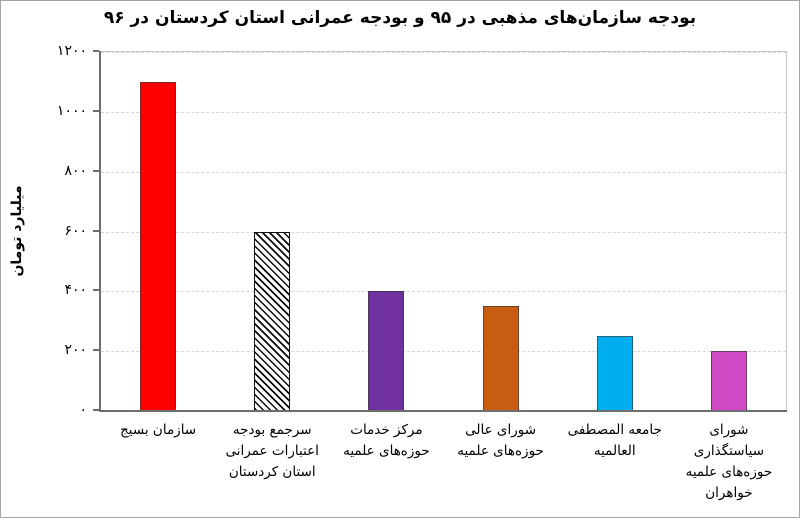  I want to click on y-tick-label-1000: ۱۰۰۰, so click(71, 110).